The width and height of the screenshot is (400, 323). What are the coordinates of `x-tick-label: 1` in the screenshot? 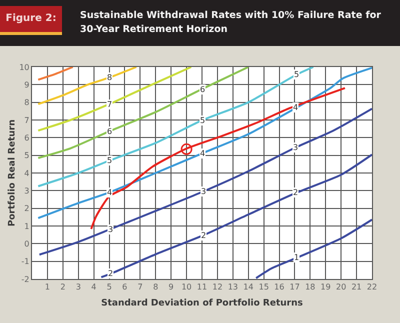 It's located at (47, 287).